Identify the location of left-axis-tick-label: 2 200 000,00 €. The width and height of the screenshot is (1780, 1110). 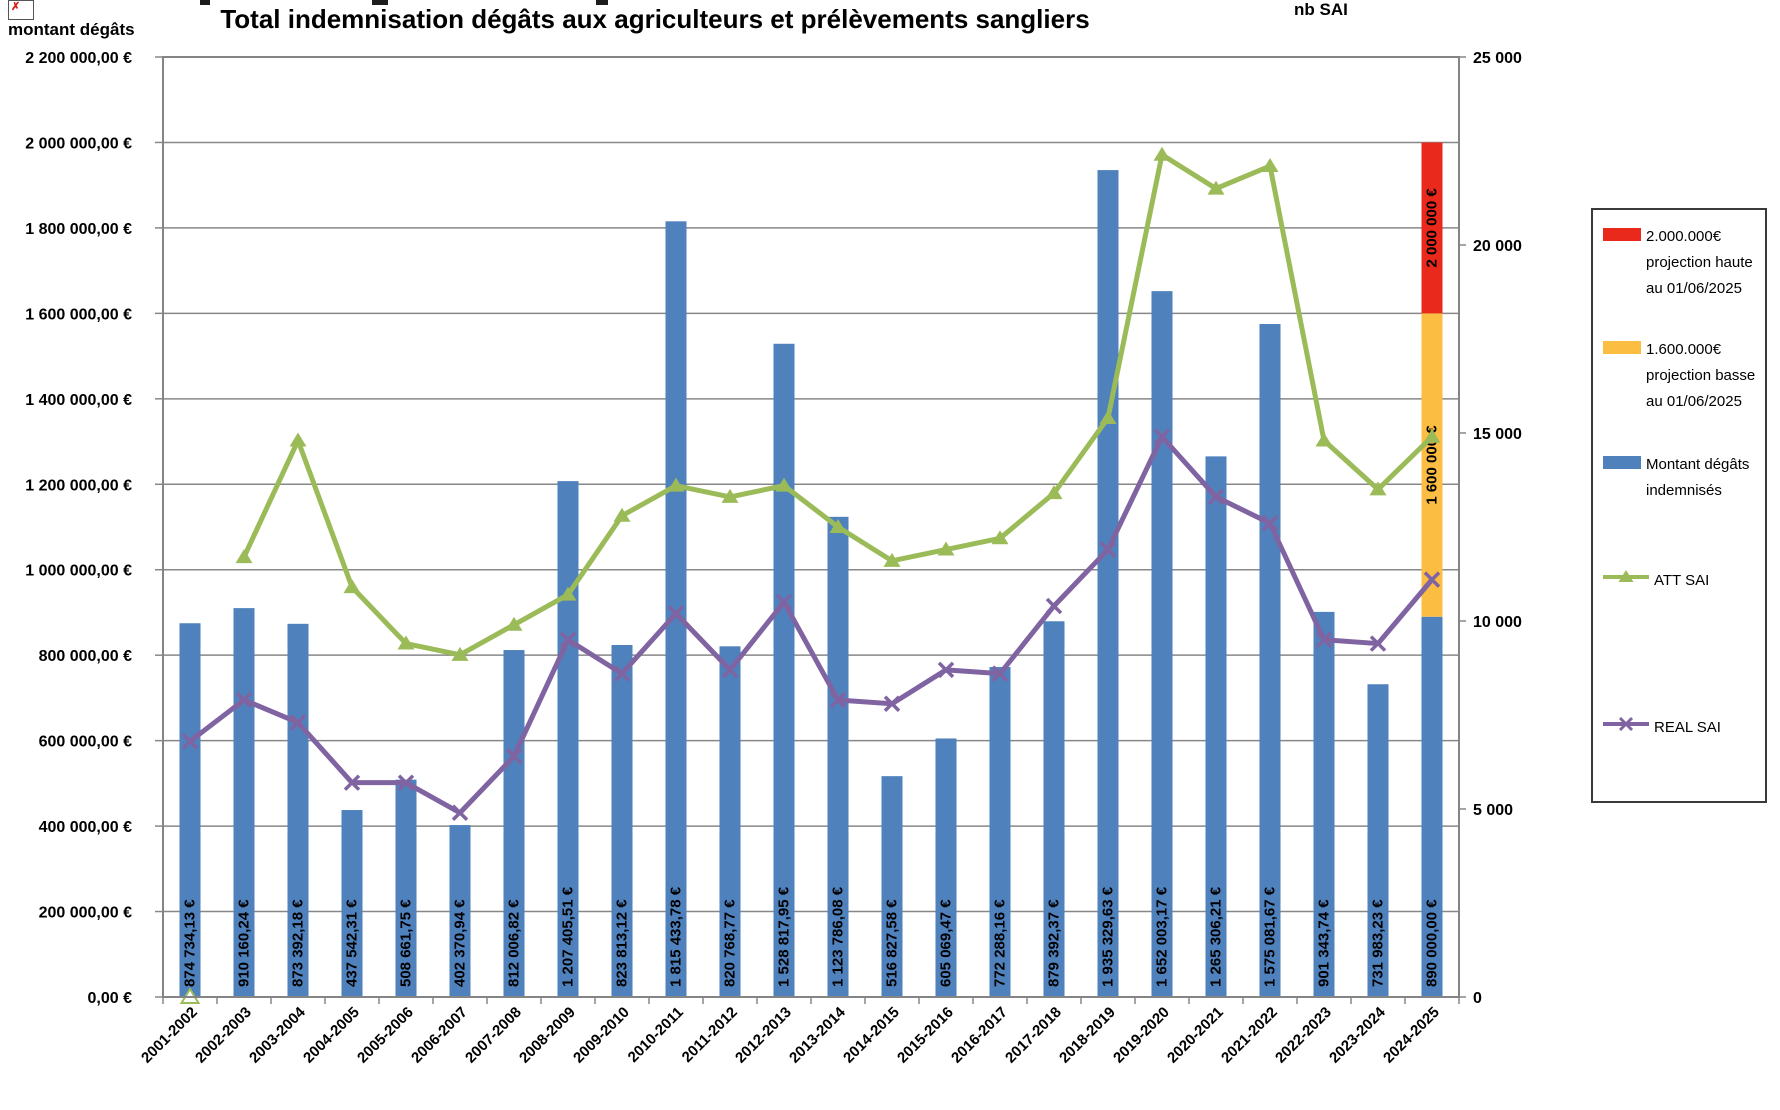
(78, 58).